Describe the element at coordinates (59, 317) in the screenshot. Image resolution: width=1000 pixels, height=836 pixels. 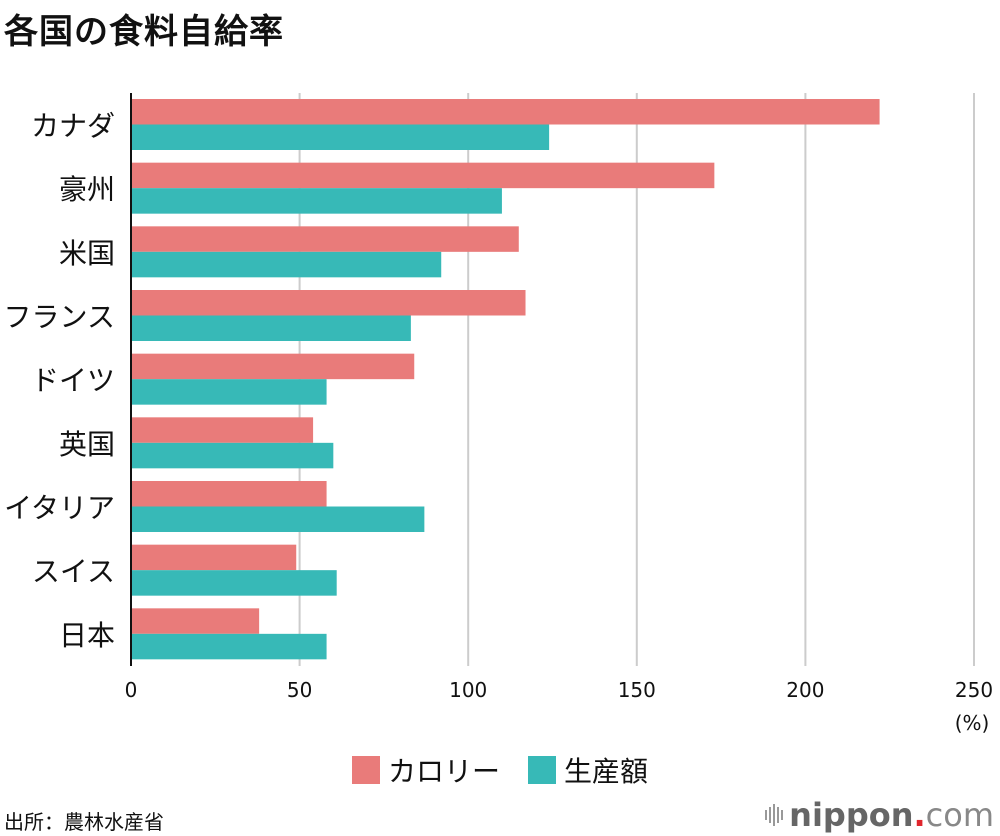
I see `category-label: フランス` at that location.